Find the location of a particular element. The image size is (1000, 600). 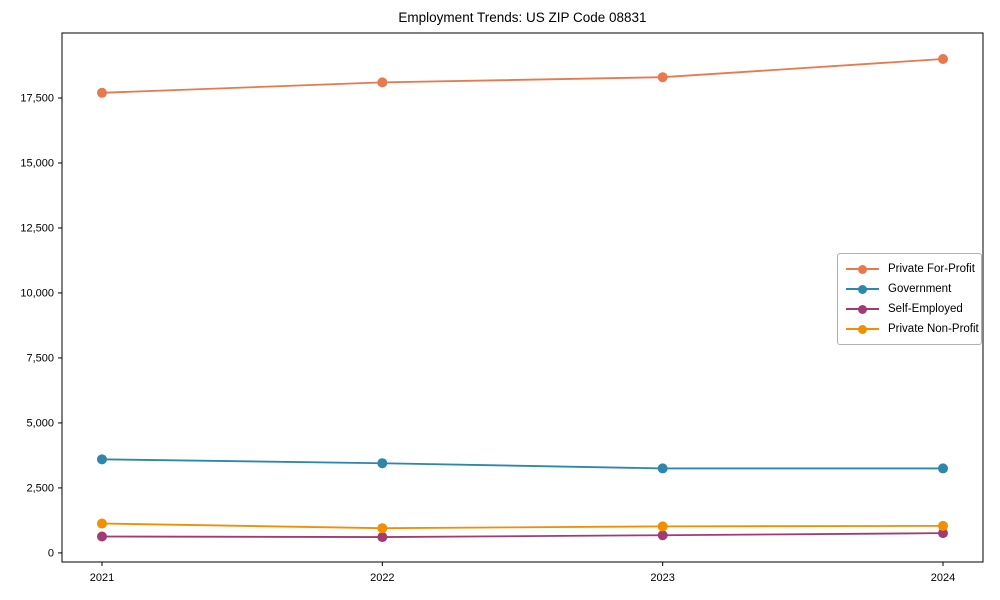

y-tick-label: 17,500 is located at coordinates (37, 98).